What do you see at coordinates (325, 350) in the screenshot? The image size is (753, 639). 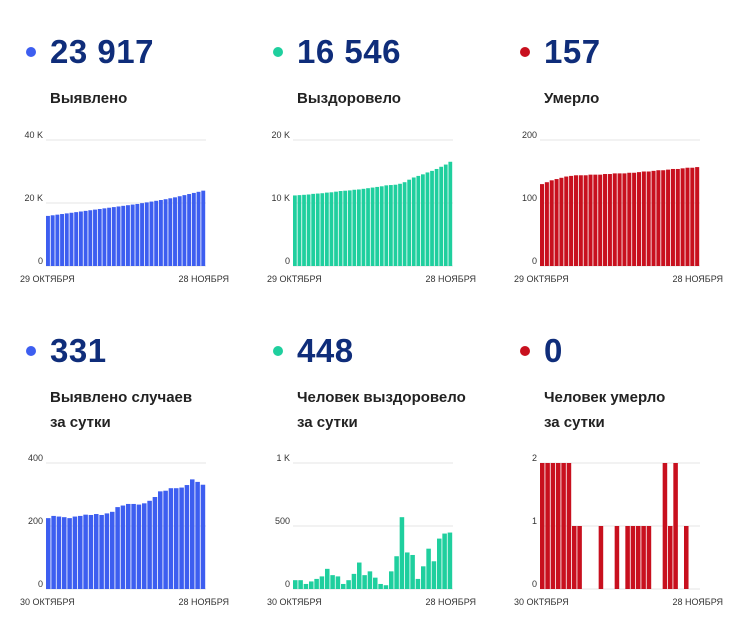 I see `recovered-daily-value: 448` at bounding box center [325, 350].